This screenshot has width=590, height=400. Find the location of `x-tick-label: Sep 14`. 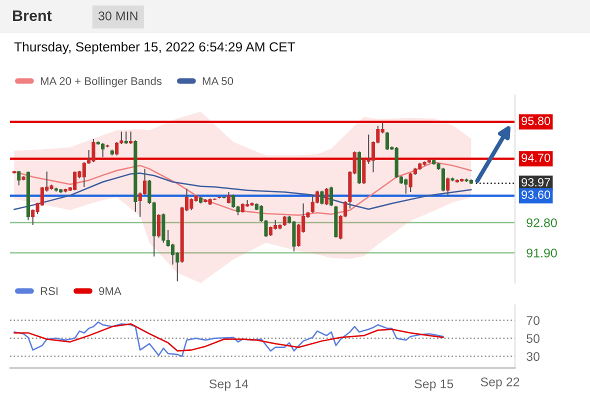

x-tick-label: Sep 14 is located at coordinates (228, 385).